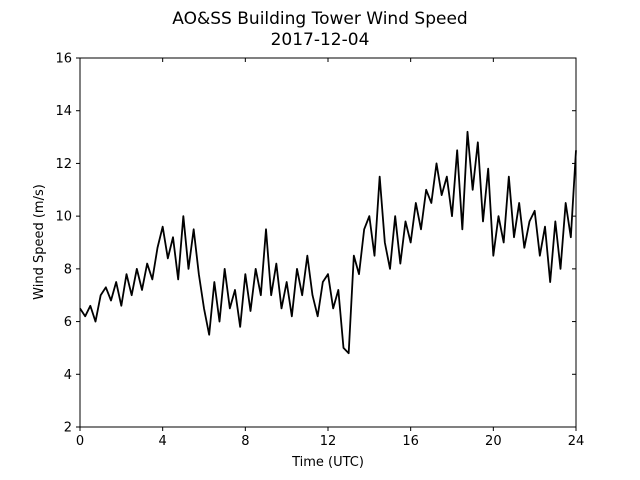  Describe the element at coordinates (63, 217) in the screenshot. I see `y-tick-label: 10` at that location.